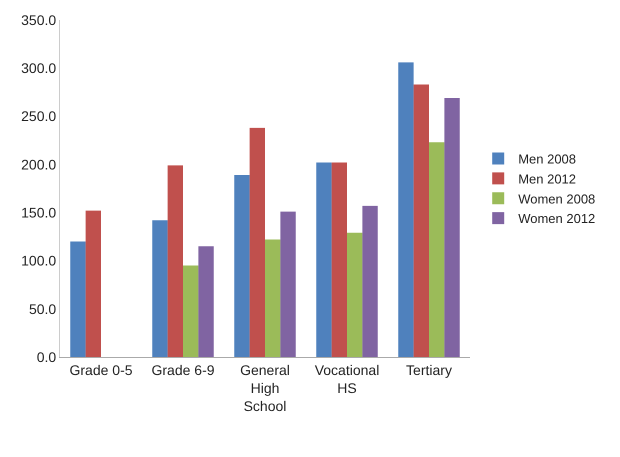 This screenshot has height=457, width=620. What do you see at coordinates (429, 370) in the screenshot?
I see `x-tick-label: Tertiary` at bounding box center [429, 370].